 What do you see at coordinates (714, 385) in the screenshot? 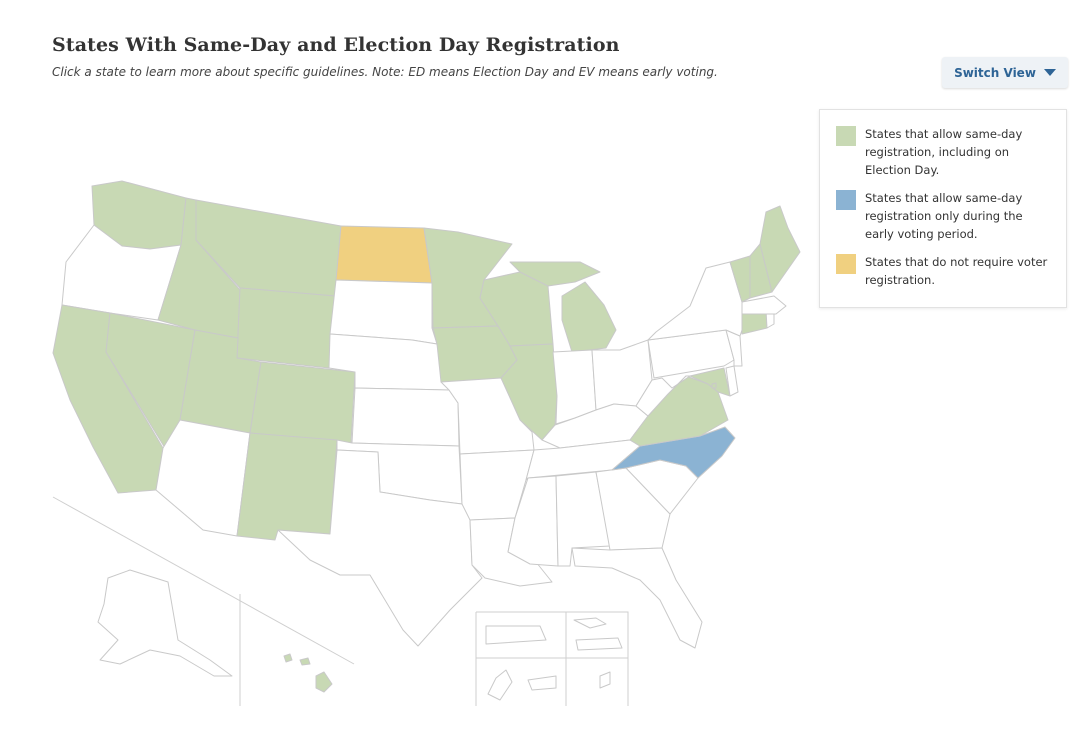
I see `state-dc` at bounding box center [714, 385].